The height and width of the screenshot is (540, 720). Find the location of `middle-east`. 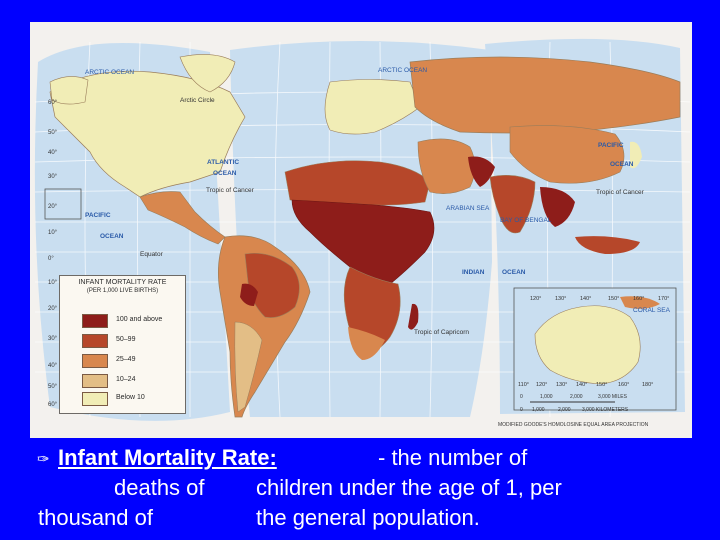

middle-east is located at coordinates (446, 166).